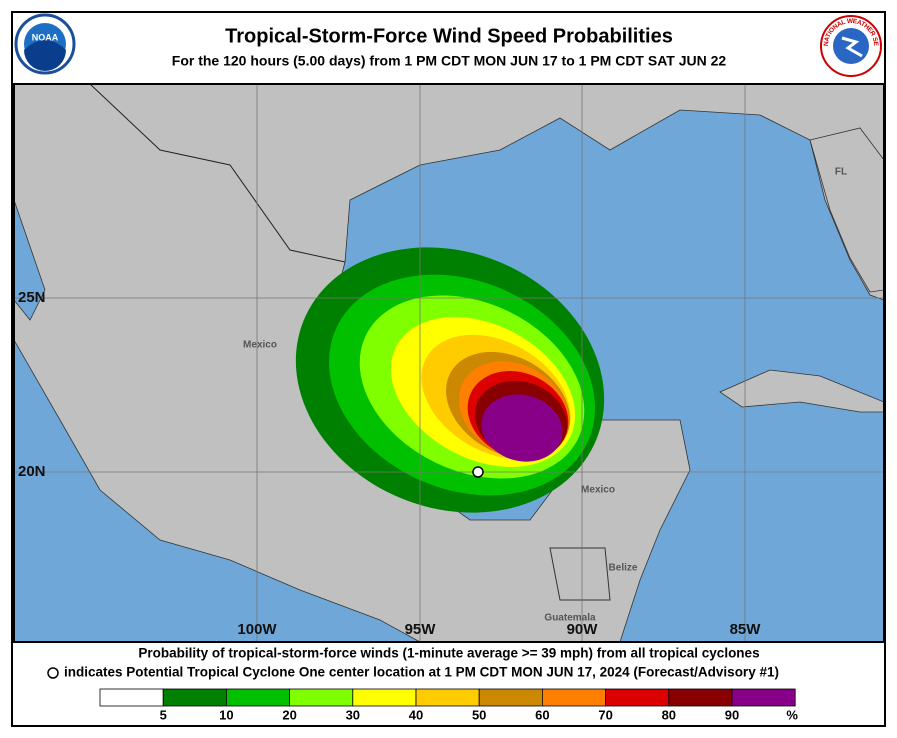 This screenshot has width=897, height=738. Describe the element at coordinates (416, 714) in the screenshot. I see `legend-label: 40` at that location.